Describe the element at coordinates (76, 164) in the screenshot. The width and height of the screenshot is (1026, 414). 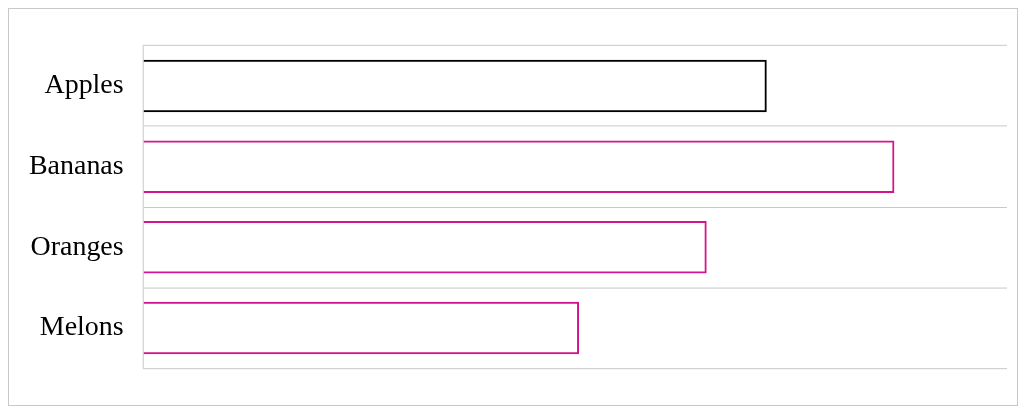
I see `y-tick-label: Bananas` at that location.